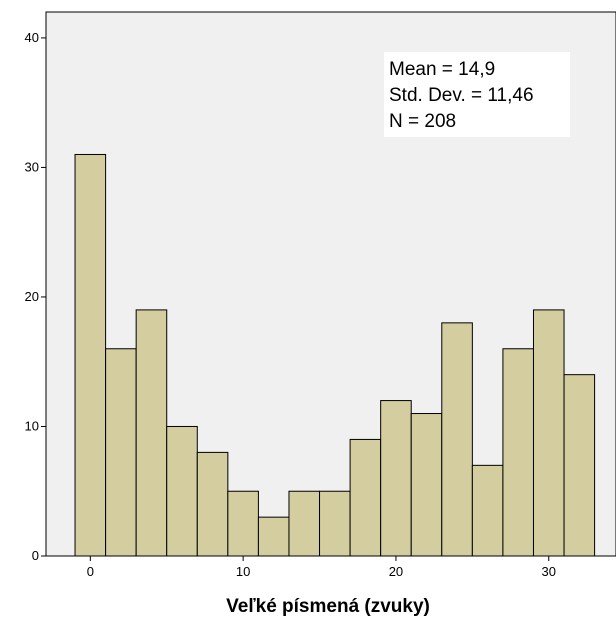 The width and height of the screenshot is (616, 621). Describe the element at coordinates (90, 571) in the screenshot. I see `x-tick-label: 0` at that location.